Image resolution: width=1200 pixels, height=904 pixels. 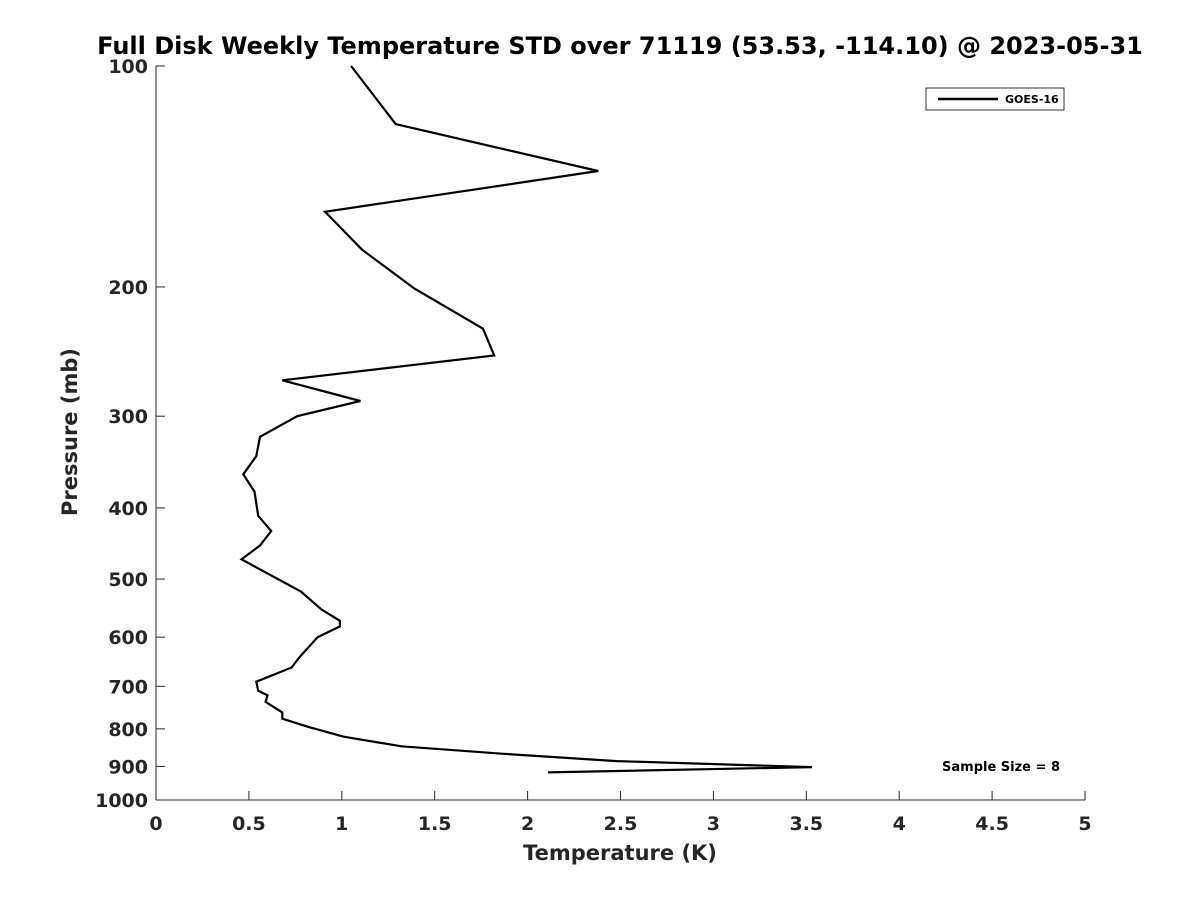 What do you see at coordinates (435, 824) in the screenshot?
I see `x-tick-label: 1.5` at bounding box center [435, 824].